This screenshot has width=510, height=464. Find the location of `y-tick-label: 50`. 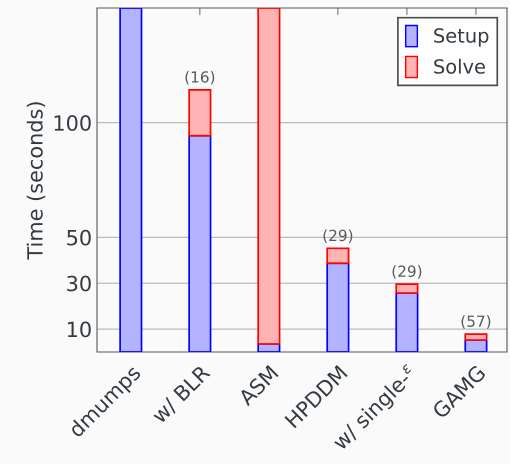

y-tick-label: 50 is located at coordinates (79, 238).